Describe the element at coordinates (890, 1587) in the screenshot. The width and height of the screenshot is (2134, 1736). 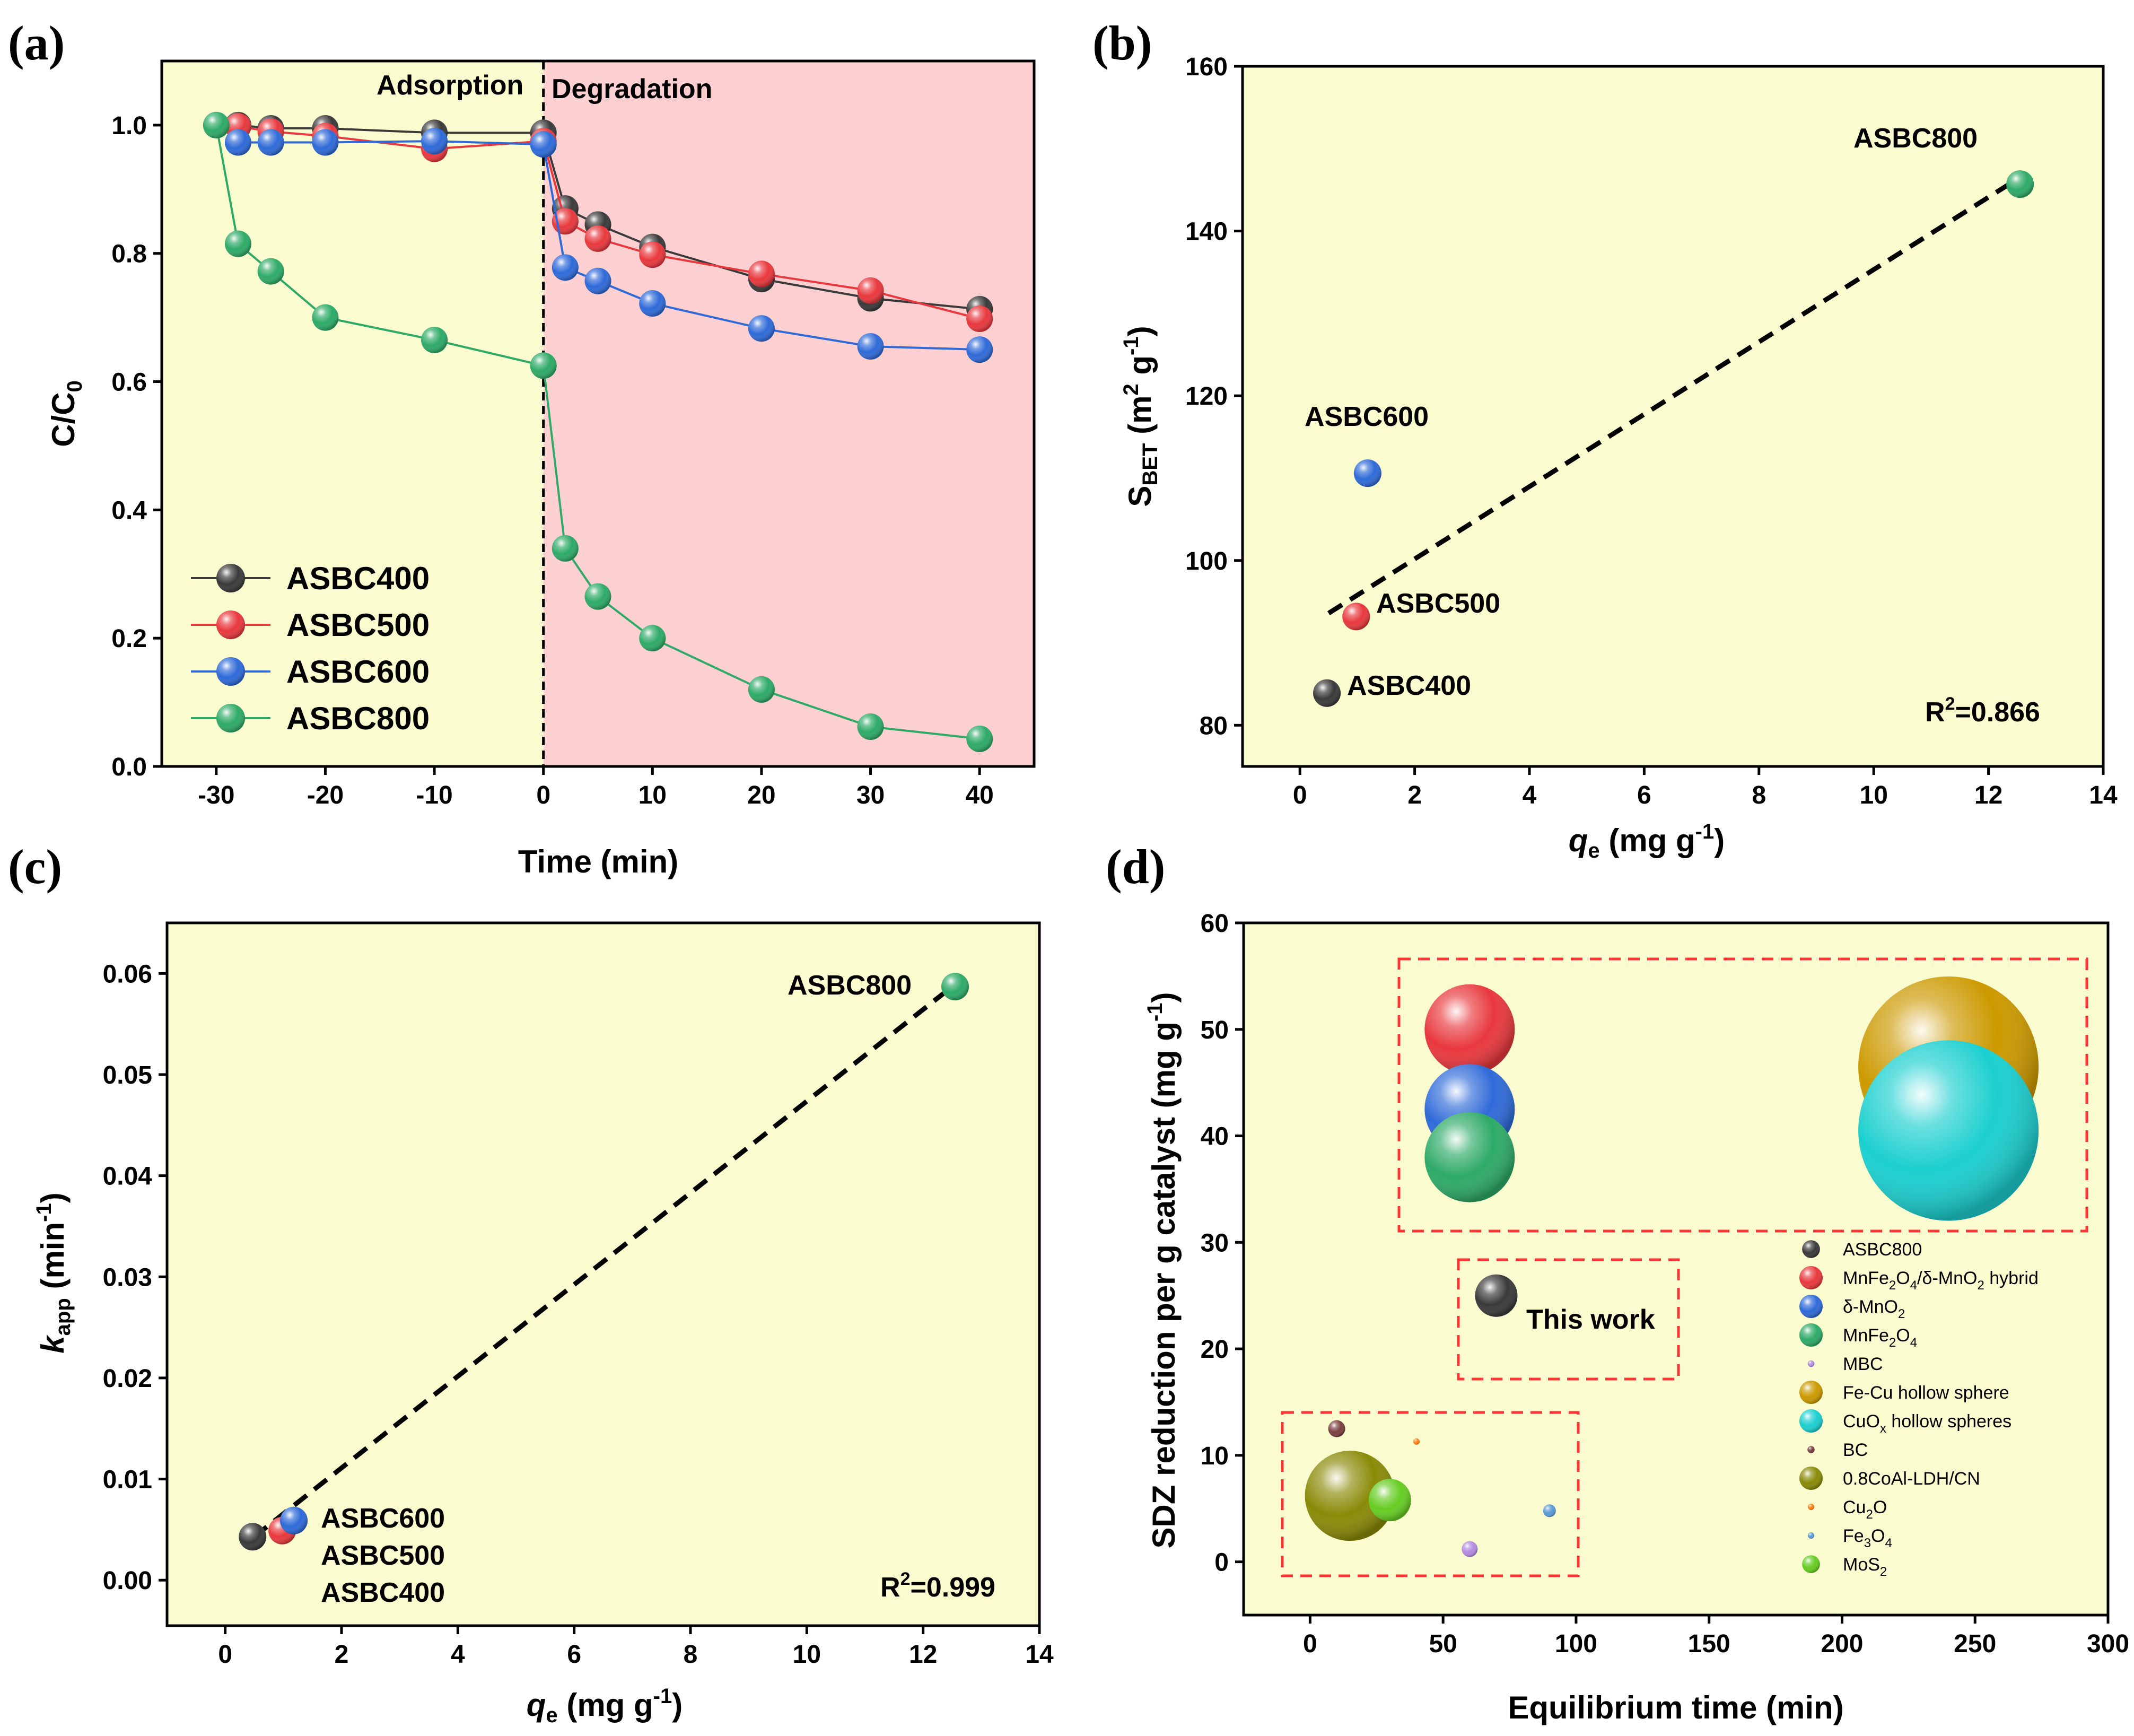
I see `r2-c-r: R` at that location.